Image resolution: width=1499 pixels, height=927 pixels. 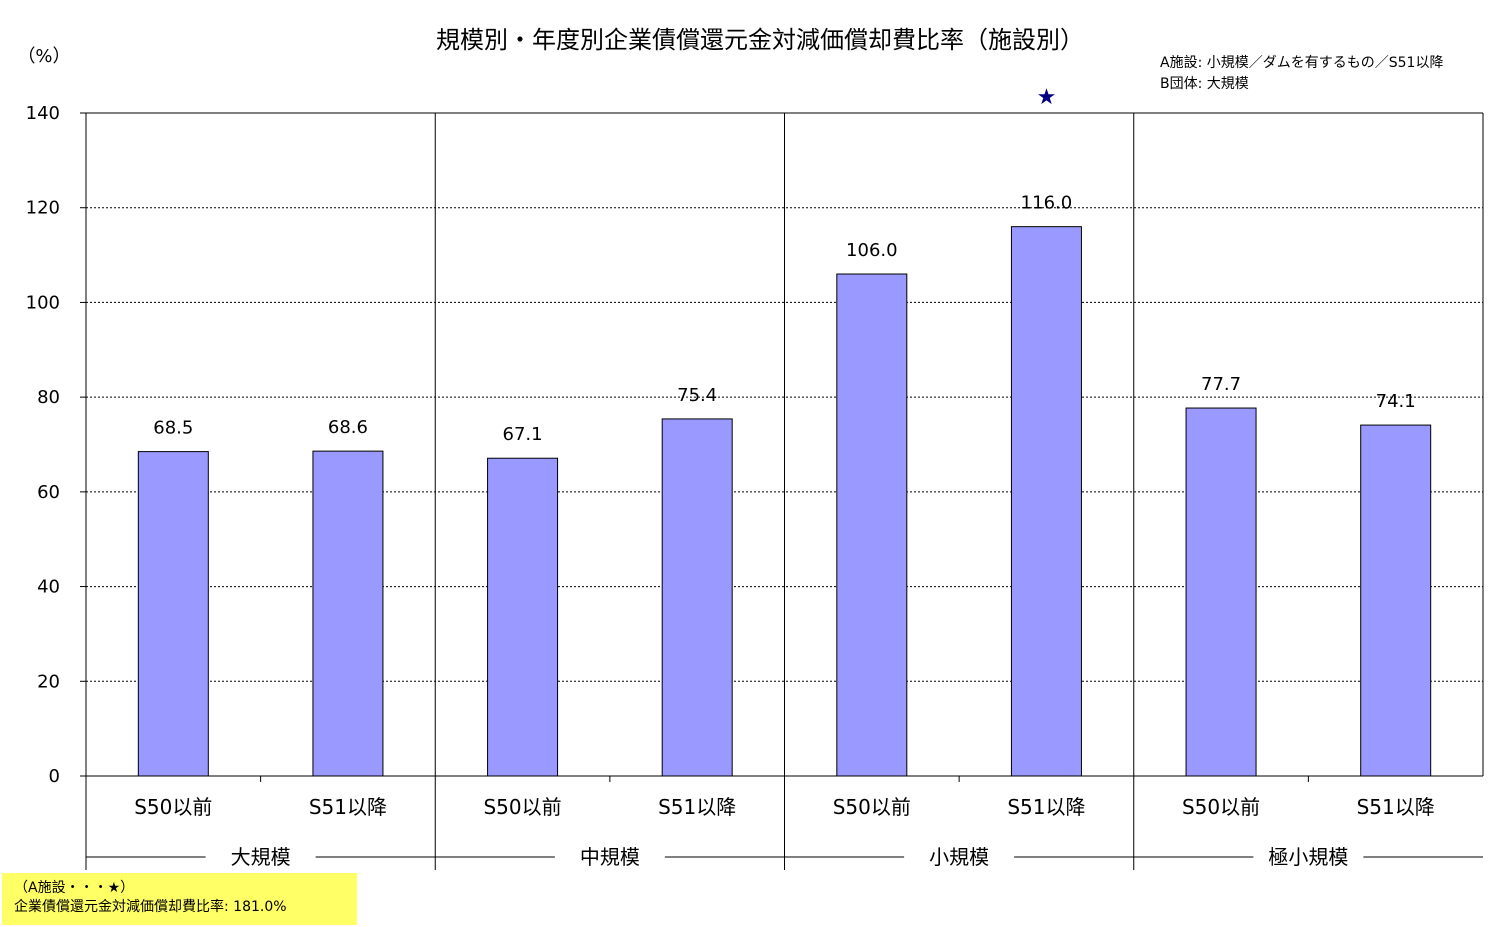 What do you see at coordinates (760, 40) in the screenshot?
I see `chart-title: 規模別・年度別企業債償還元金対減価償却費比率（施設別）` at bounding box center [760, 40].